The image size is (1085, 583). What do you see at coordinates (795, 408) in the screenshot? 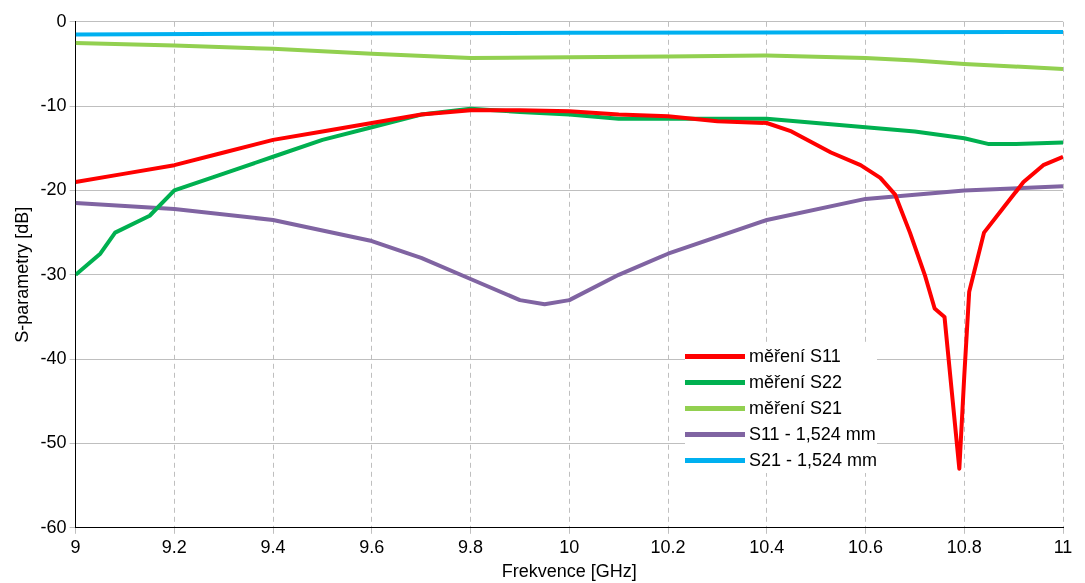
I see `legend-label: měření S21` at bounding box center [795, 408].